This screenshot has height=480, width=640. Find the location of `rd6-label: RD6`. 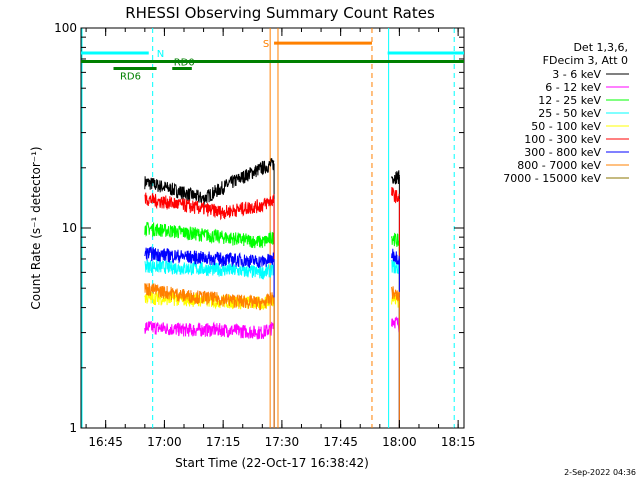

rd6-label: RD6 is located at coordinates (130, 76).